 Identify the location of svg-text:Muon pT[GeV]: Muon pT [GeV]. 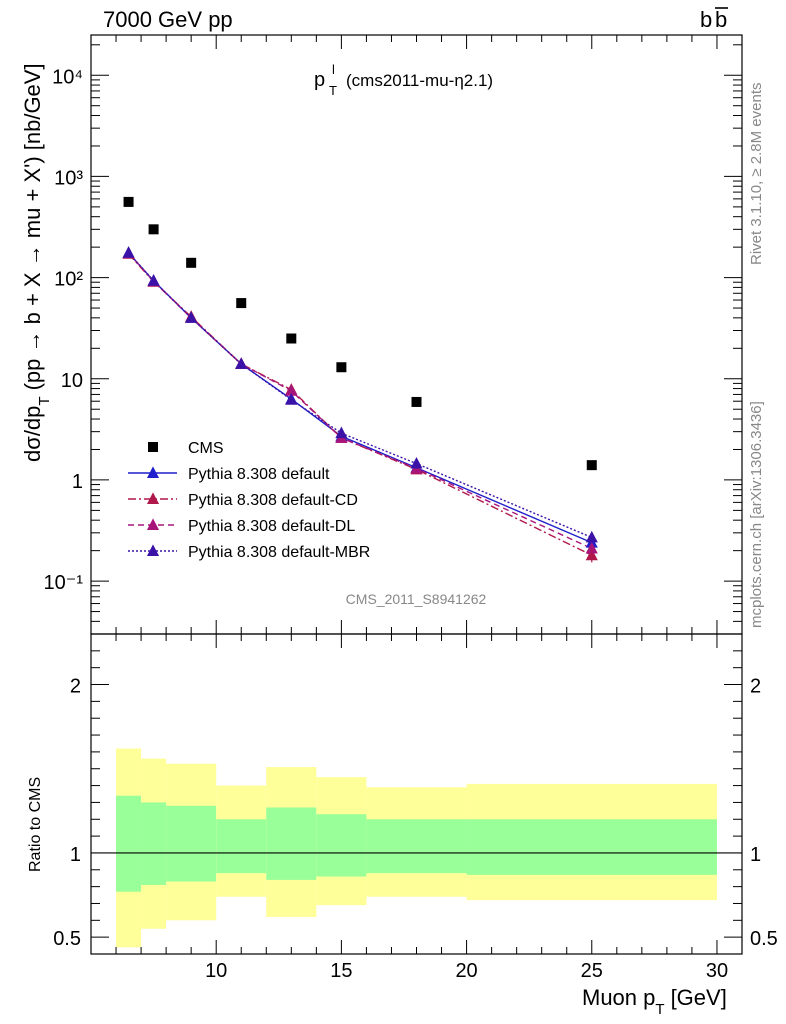
(654, 1001).